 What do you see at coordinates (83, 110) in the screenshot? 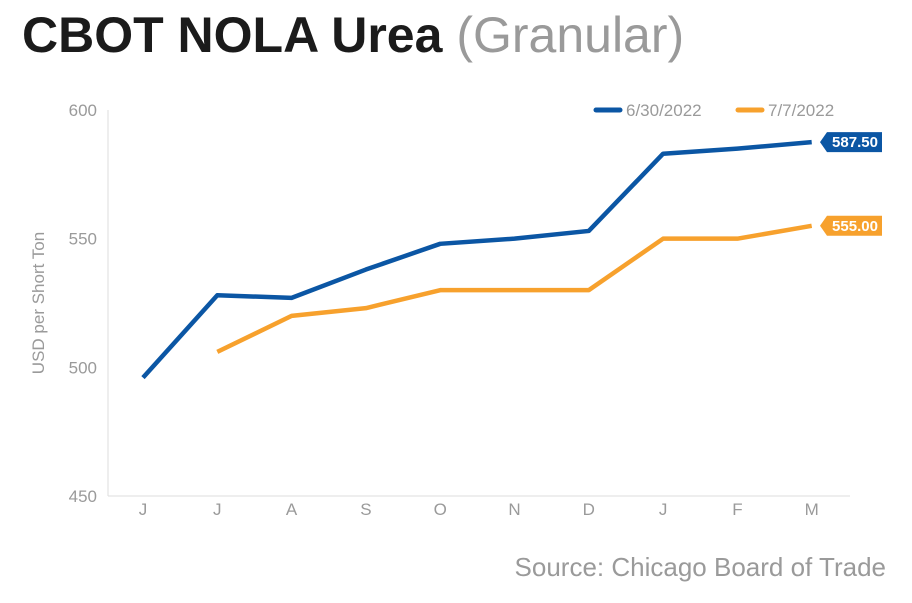
I see `y-tick-label: 600` at bounding box center [83, 110].